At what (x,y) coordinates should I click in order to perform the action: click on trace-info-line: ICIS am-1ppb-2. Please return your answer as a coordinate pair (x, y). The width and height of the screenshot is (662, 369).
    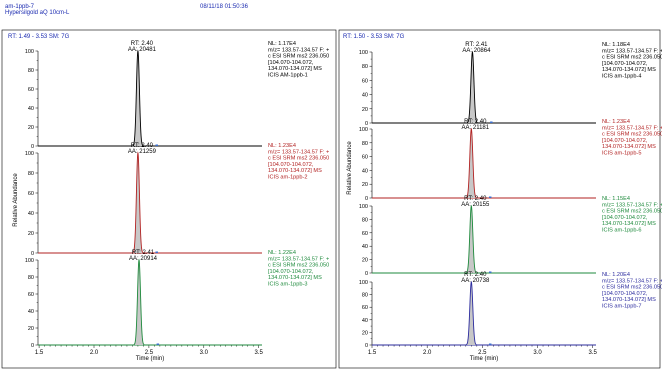
    Looking at the image, I should click on (287, 178).